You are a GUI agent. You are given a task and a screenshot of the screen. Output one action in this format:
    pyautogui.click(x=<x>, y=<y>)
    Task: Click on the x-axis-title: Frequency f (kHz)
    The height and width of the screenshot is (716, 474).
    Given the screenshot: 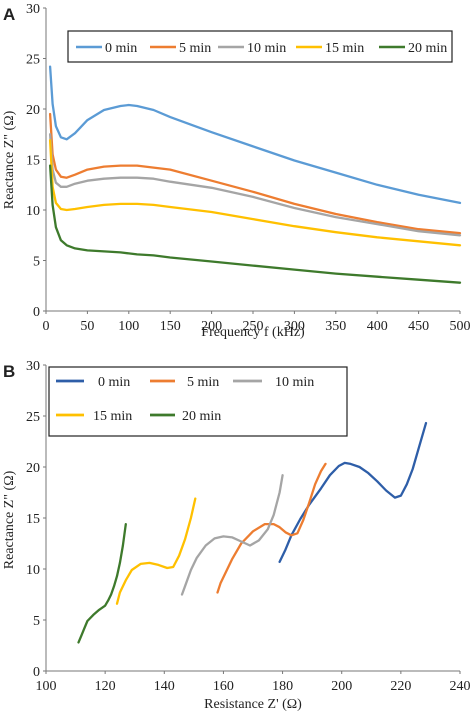 What is the action you would take?
    pyautogui.click(x=253, y=332)
    